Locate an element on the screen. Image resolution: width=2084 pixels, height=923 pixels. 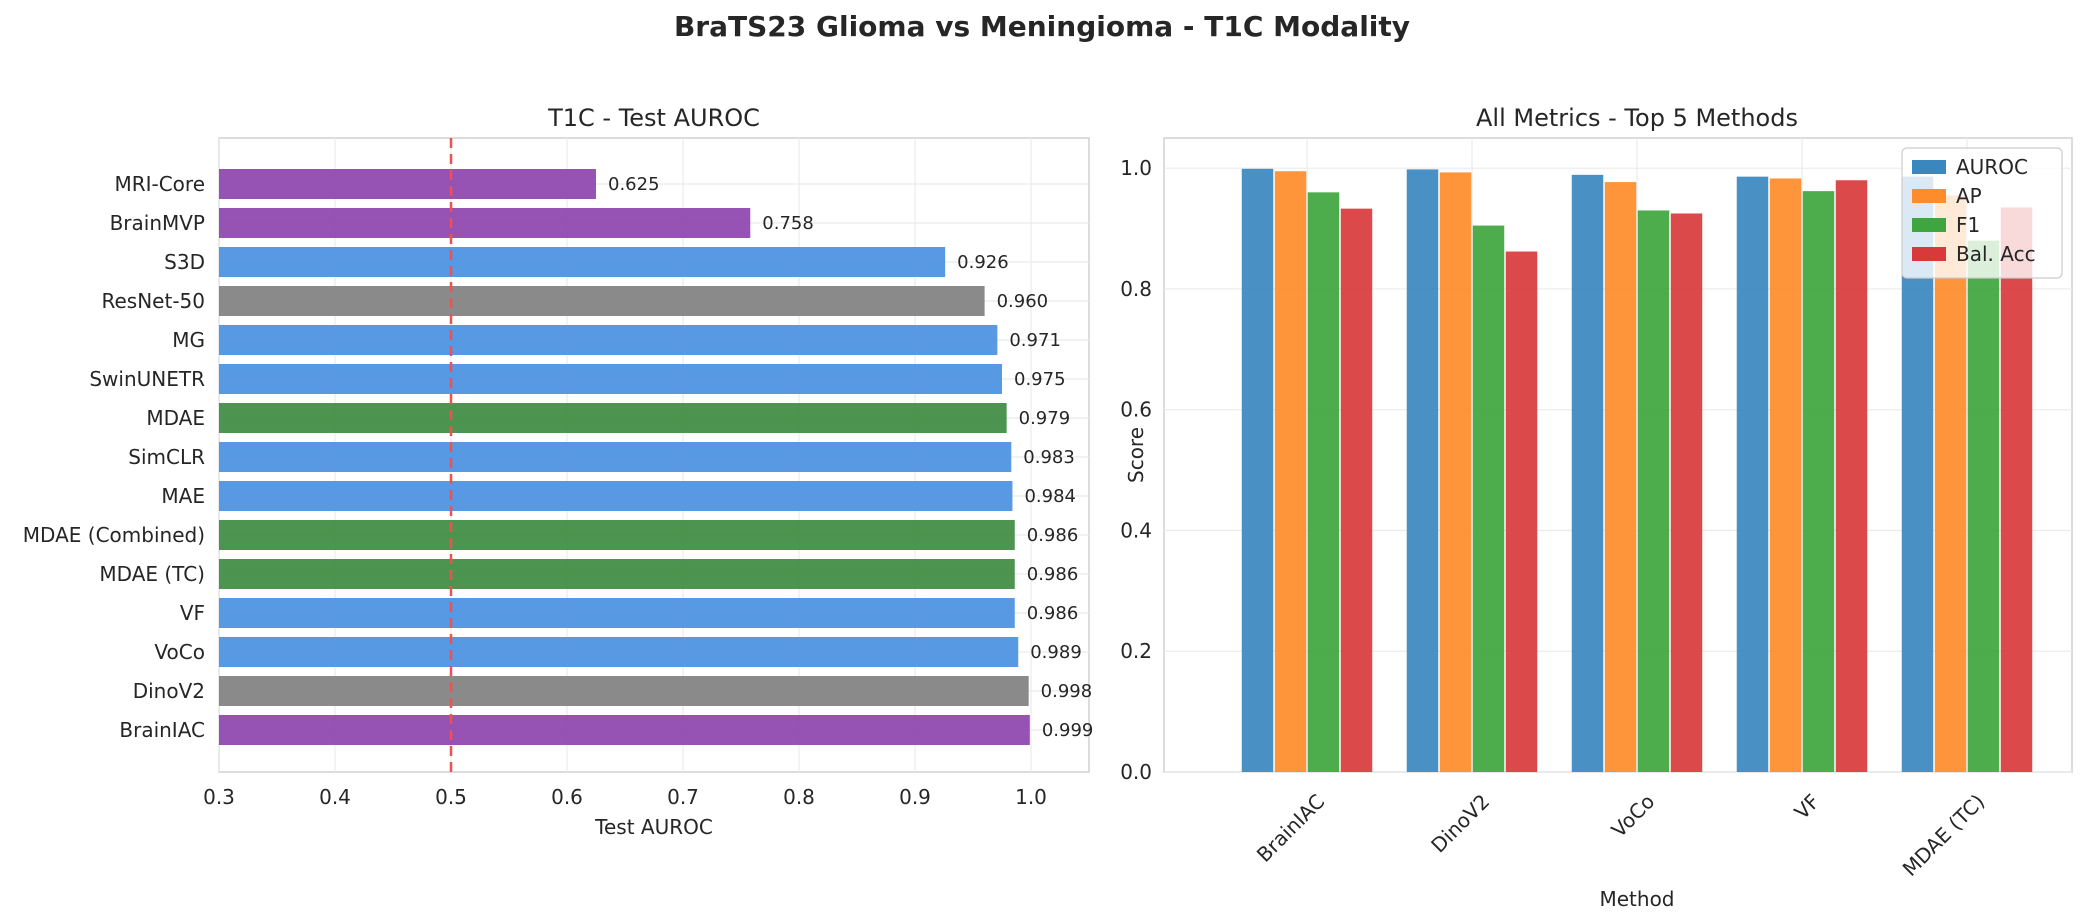
chart2-x-ticks: BrainIAC DinoV2 VoCo VF MDAE (TC) is located at coordinates (1621, 835).